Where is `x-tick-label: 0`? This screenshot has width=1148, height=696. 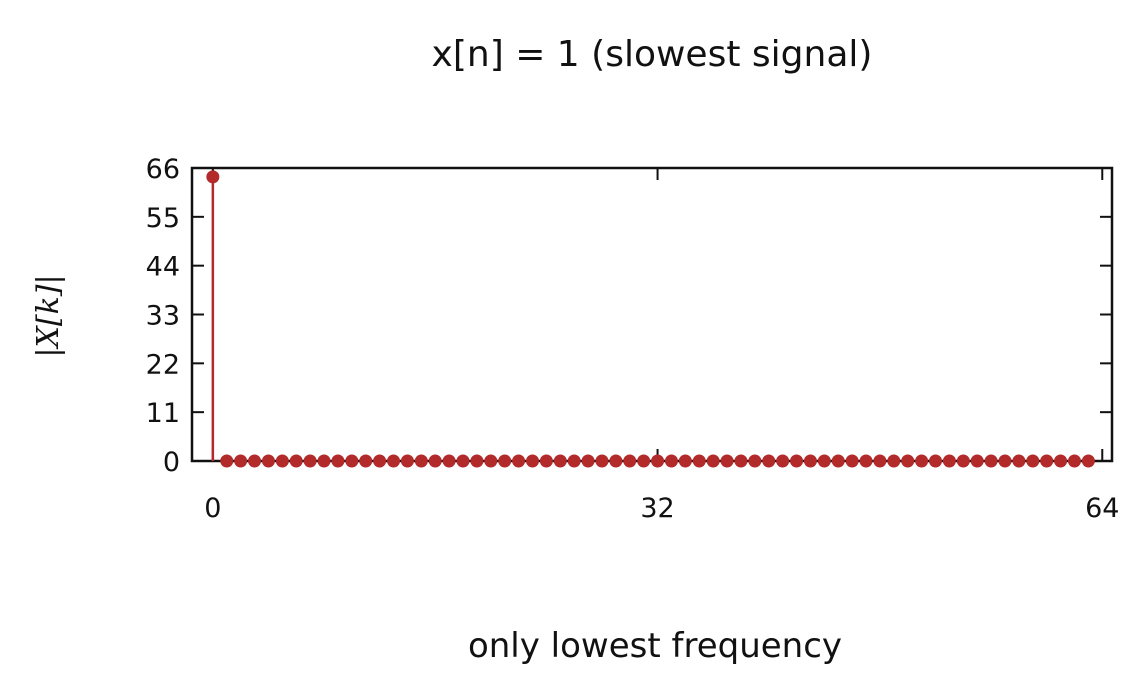 x-tick-label: 0 is located at coordinates (212, 508).